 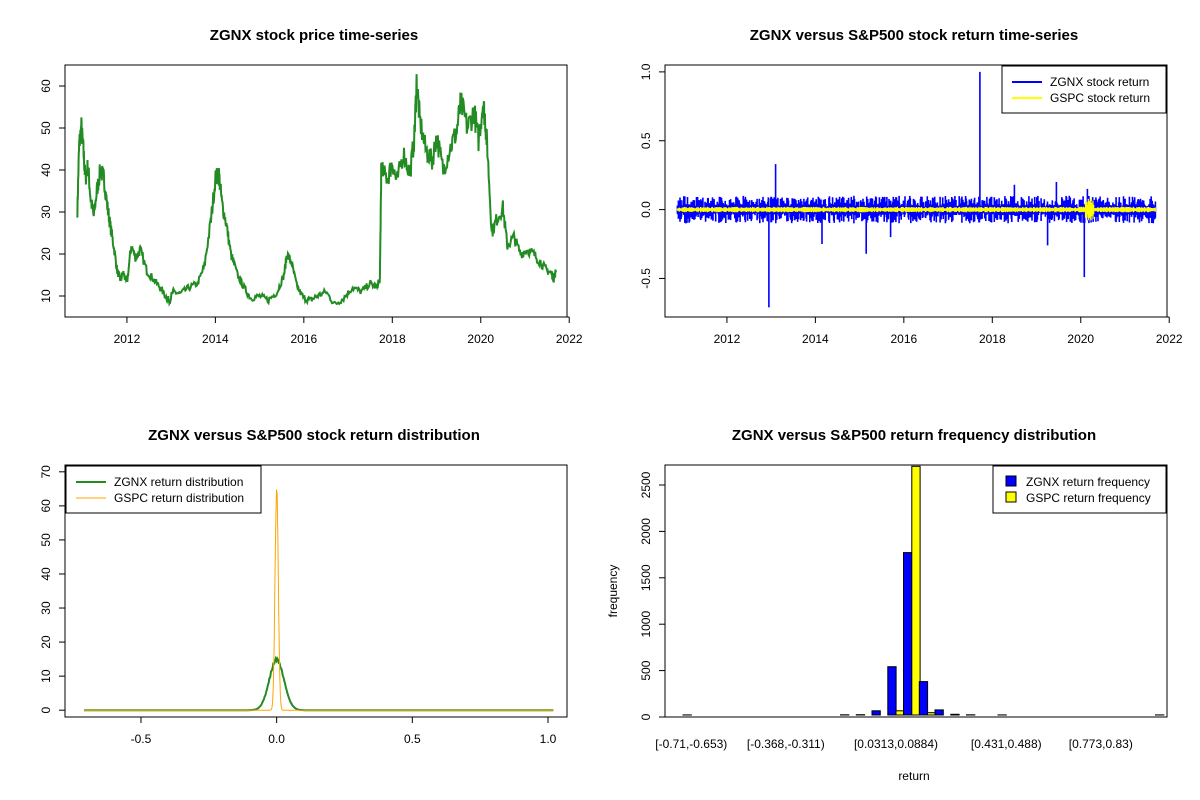 What do you see at coordinates (319, 683) in the screenshot?
I see `zgnx-distribution-curve` at bounding box center [319, 683].